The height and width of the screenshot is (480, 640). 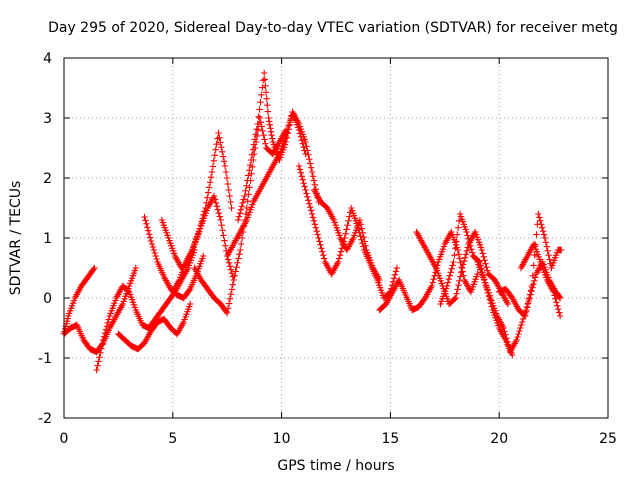 I want to click on x-tick-label: 10, so click(x=282, y=439).